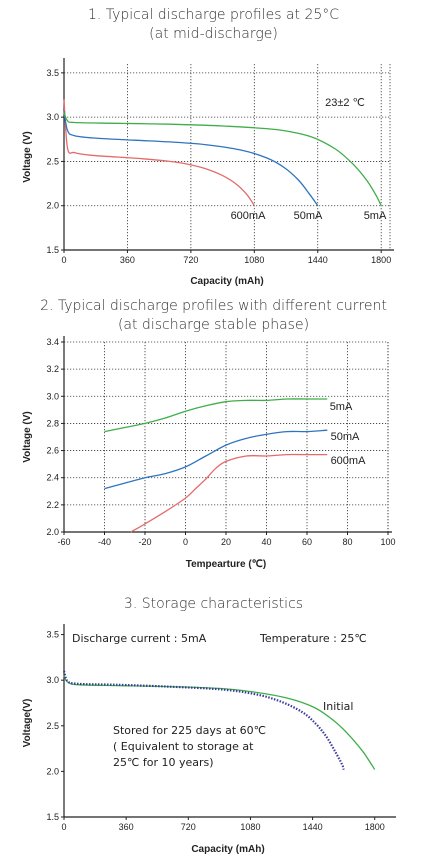 This screenshot has width=427, height=864. What do you see at coordinates (226, 542) in the screenshot?
I see `chart2-x-tick-label: 20` at bounding box center [226, 542].